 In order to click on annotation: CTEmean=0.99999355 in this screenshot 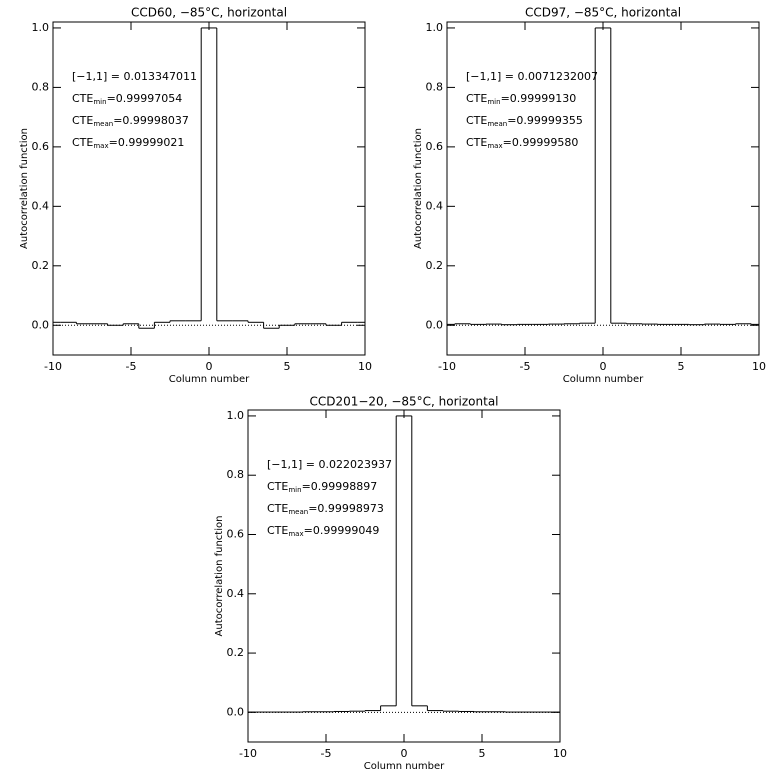, I will do `click(524, 121)`.